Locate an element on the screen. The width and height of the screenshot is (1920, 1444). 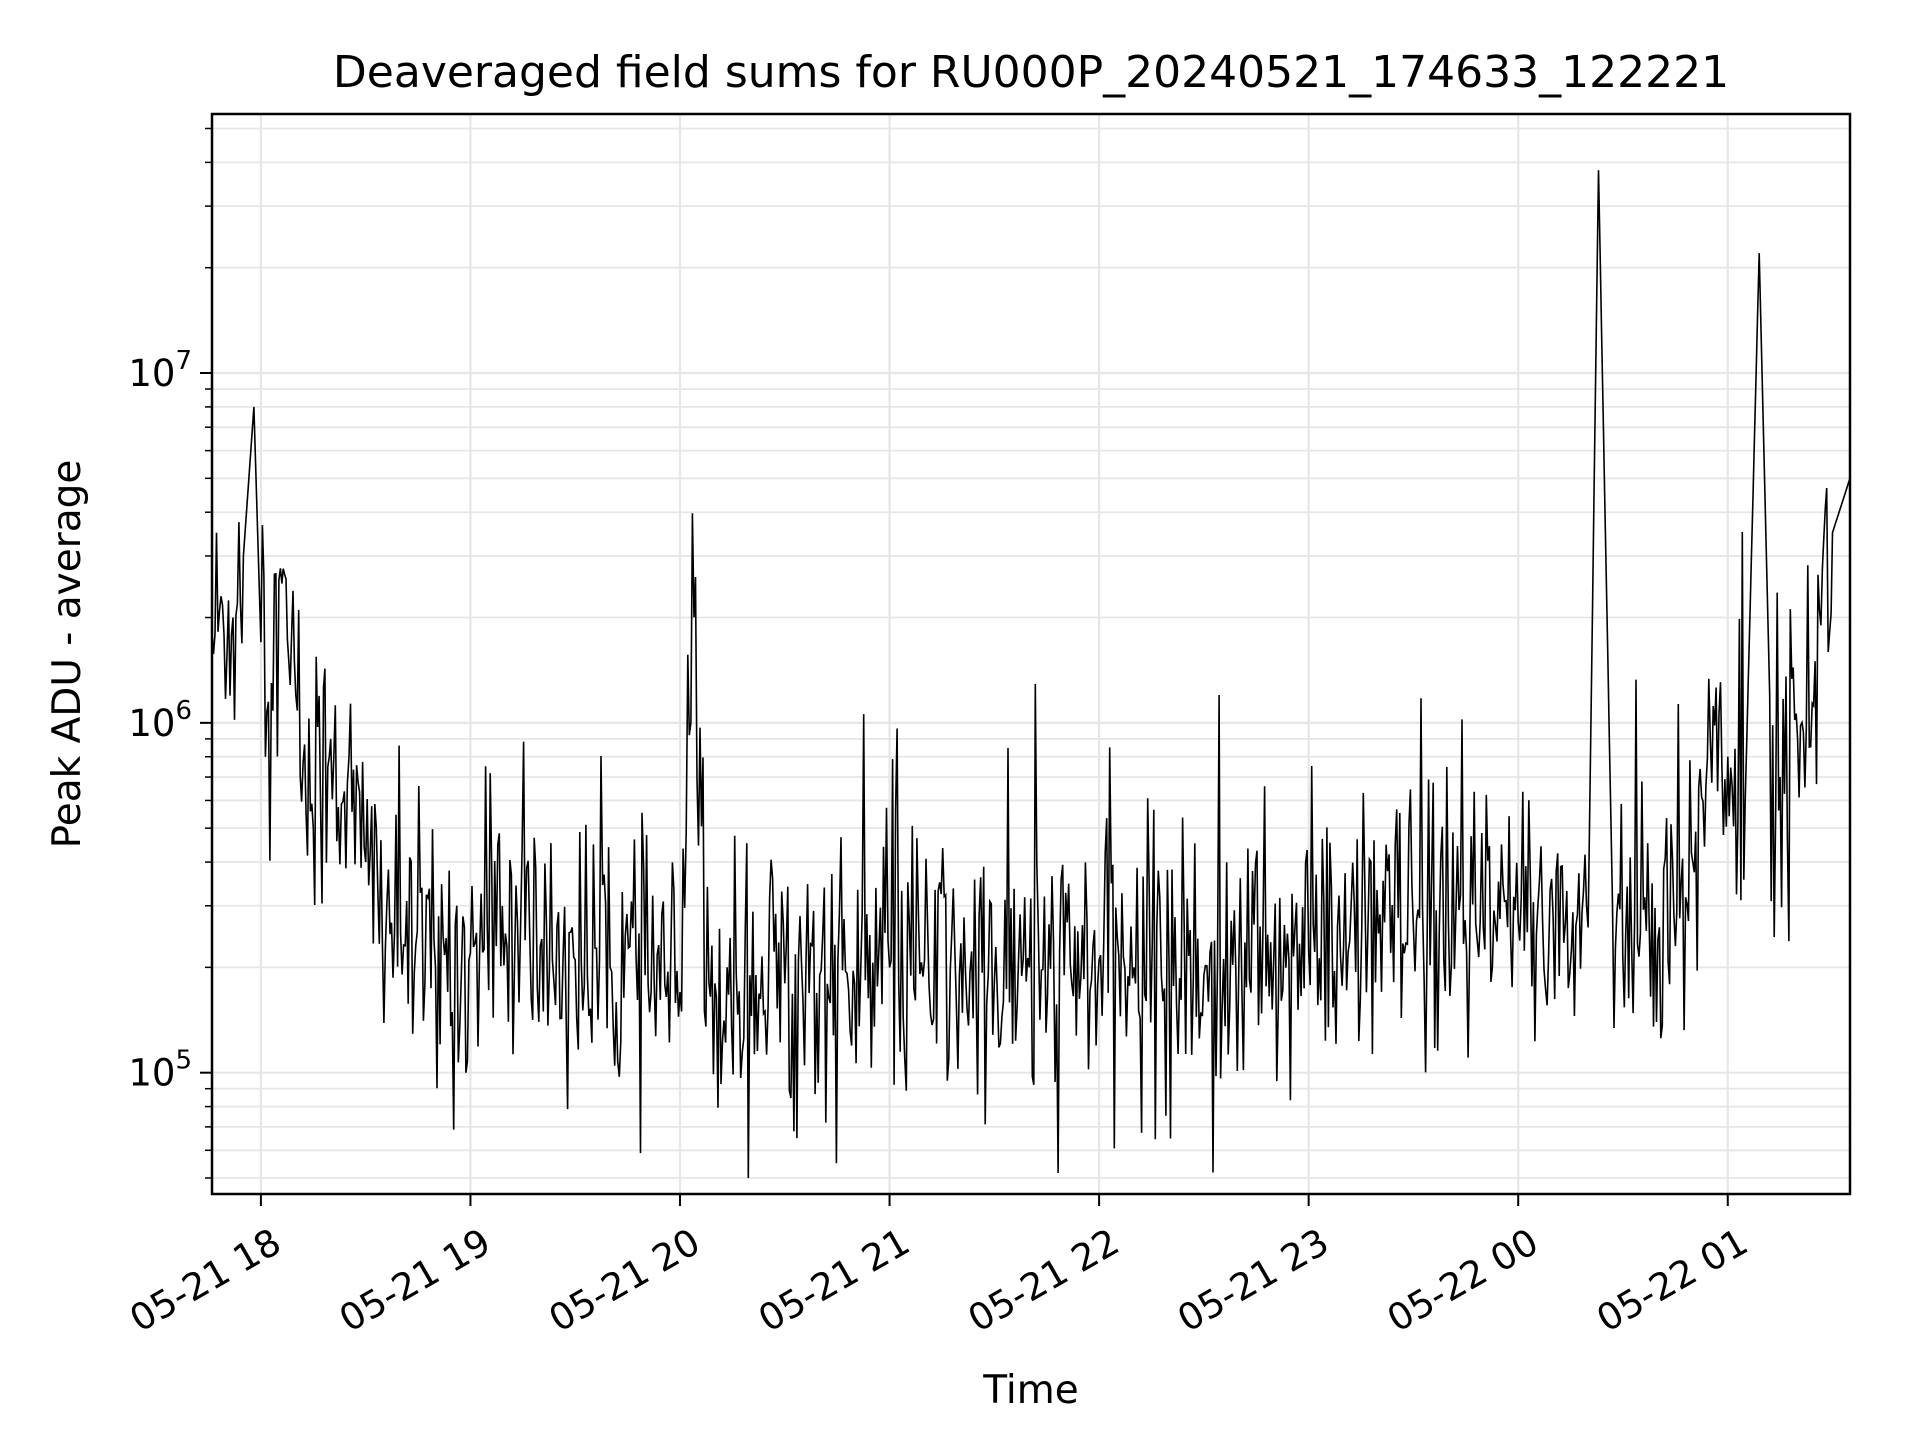
y-tick-label: 10⁶ is located at coordinates (160, 720).